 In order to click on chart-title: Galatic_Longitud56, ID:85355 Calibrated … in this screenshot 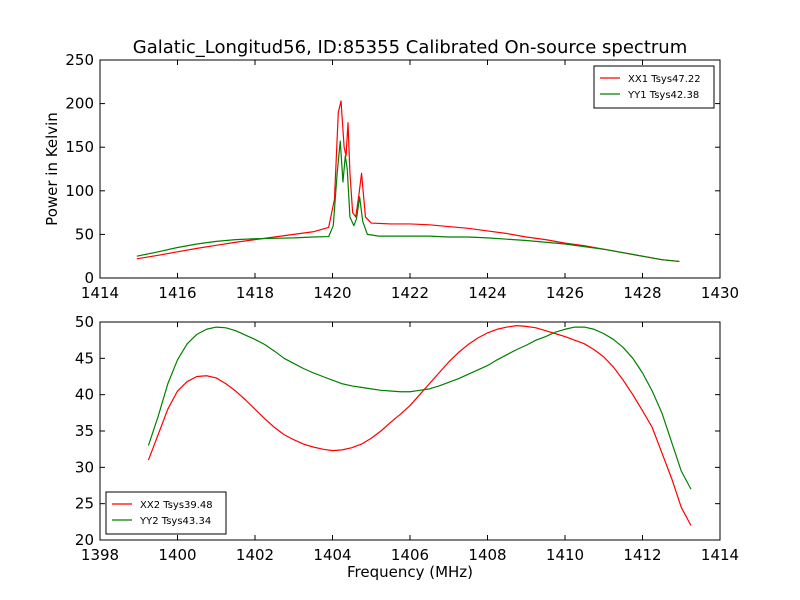, I will do `click(410, 47)`.